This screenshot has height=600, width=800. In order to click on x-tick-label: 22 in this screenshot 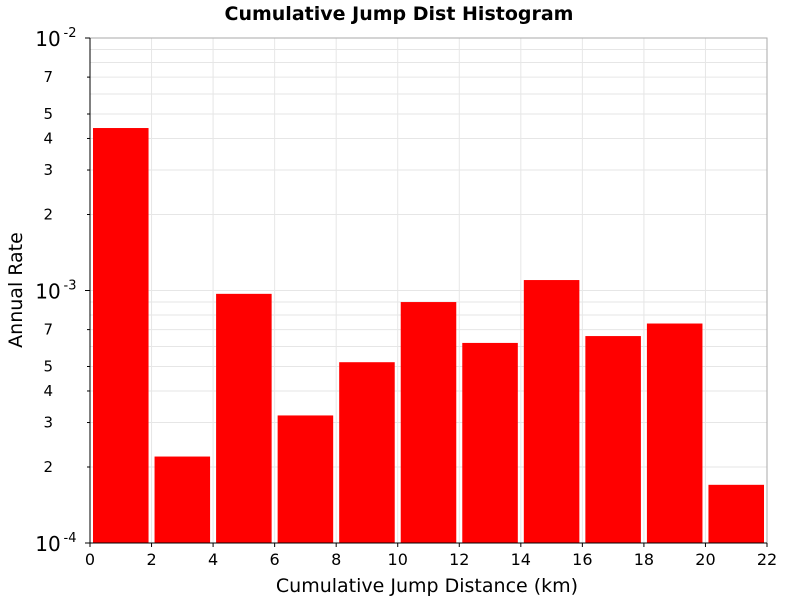, I will do `click(767, 559)`.